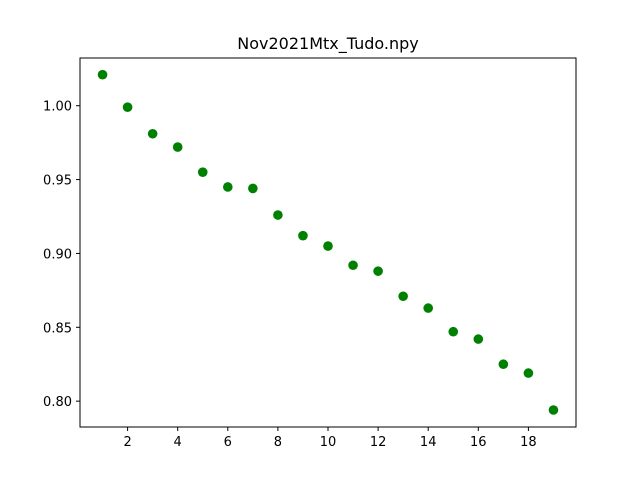 The width and height of the screenshot is (640, 480). What do you see at coordinates (378, 442) in the screenshot?
I see `x-tick-label: 12` at bounding box center [378, 442].